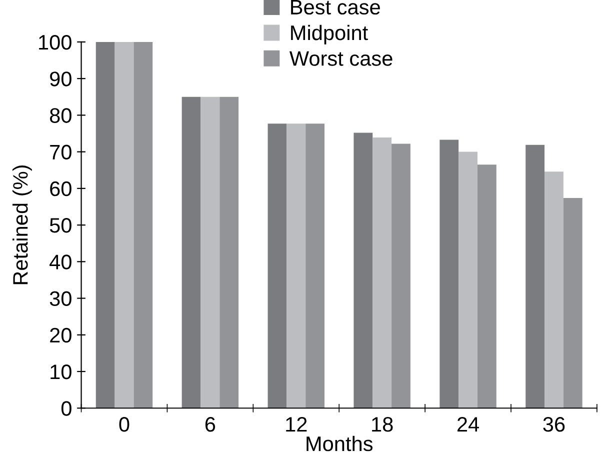  What do you see at coordinates (66, 408) in the screenshot?
I see `y-tick-label: 0` at bounding box center [66, 408].